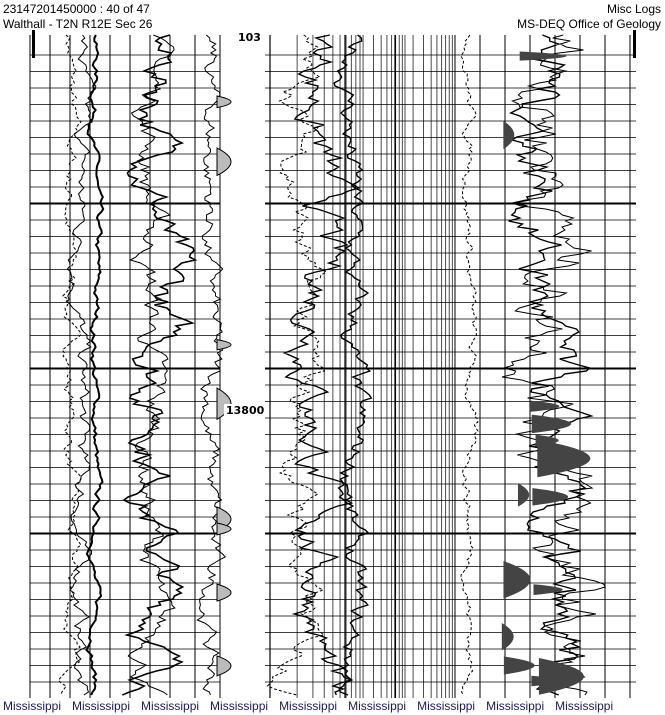  What do you see at coordinates (245, 410) in the screenshot?
I see `depth-label-13800: 13800` at bounding box center [245, 410].